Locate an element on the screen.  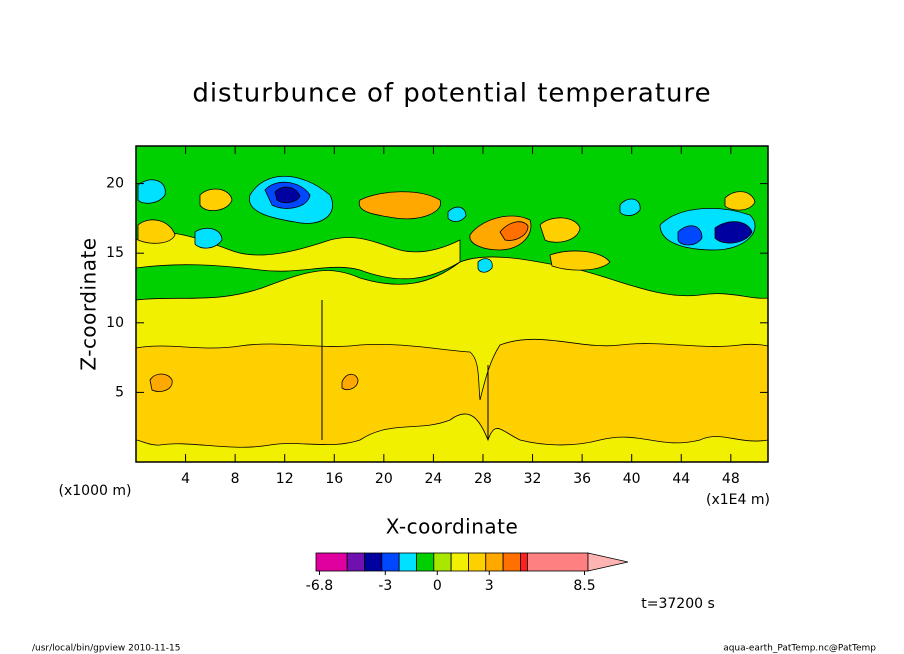
x-tick-label: 24 is located at coordinates (433, 479).